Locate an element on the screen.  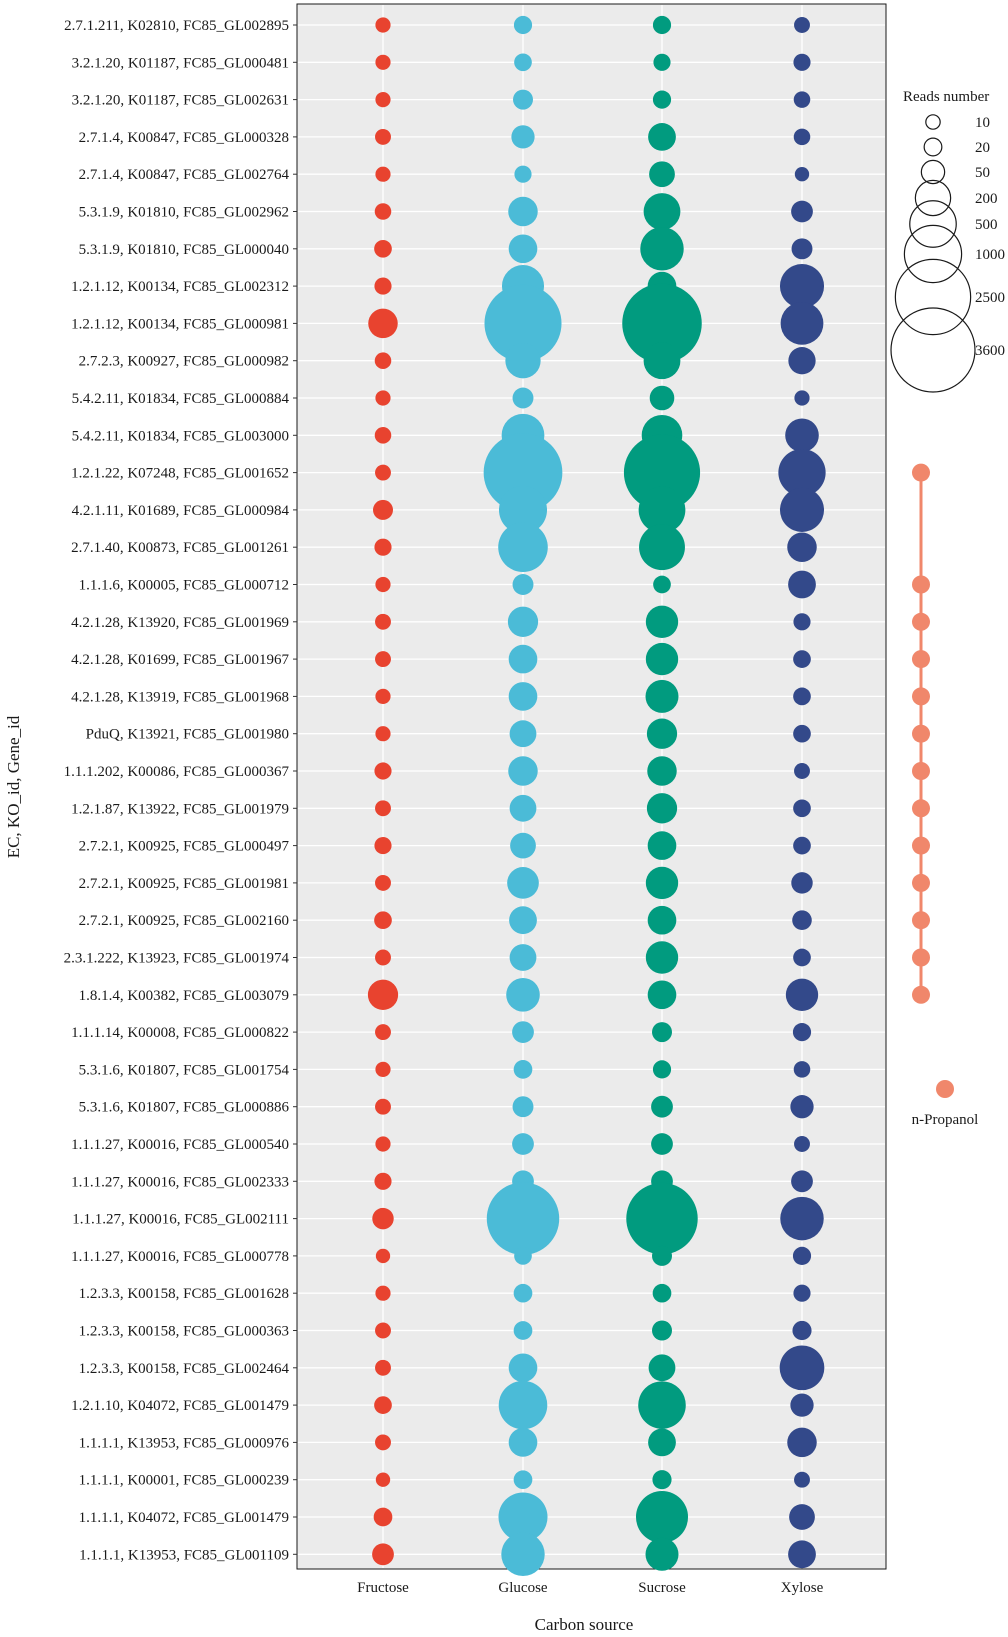
y-tick-label: 5.3.1.9, K01810, FC85_GL000040 is located at coordinates (184, 250).